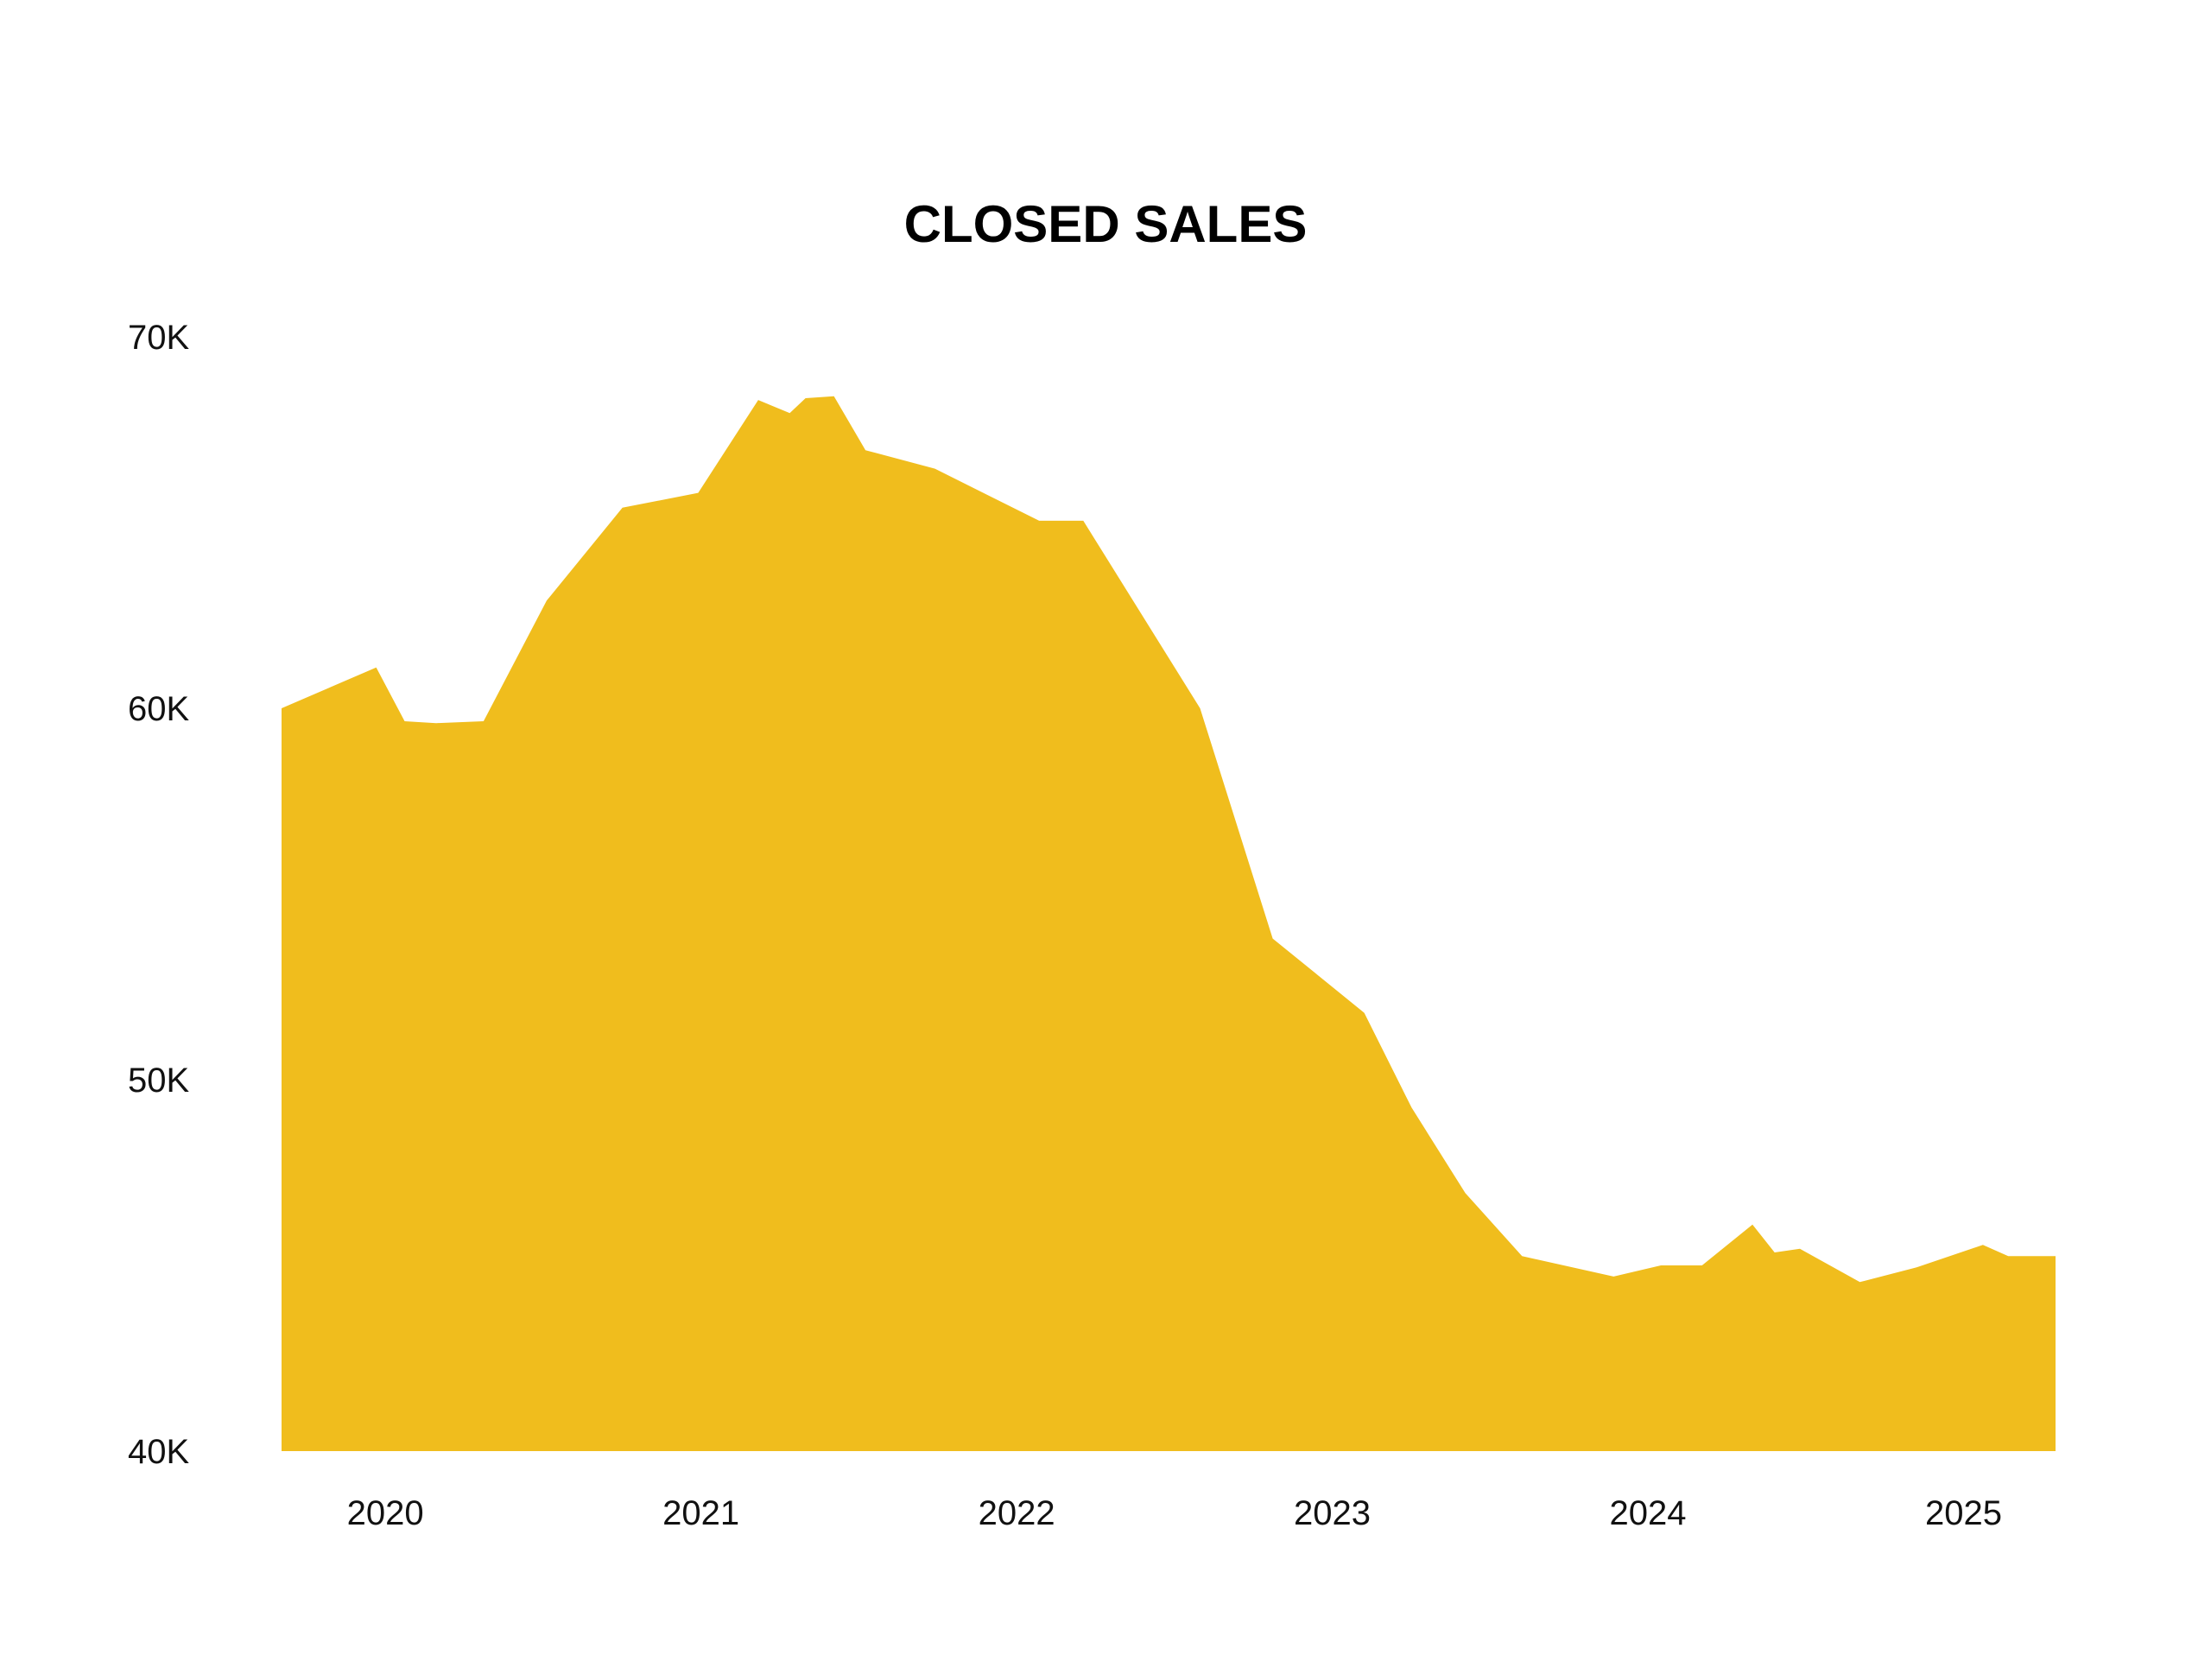 The height and width of the screenshot is (1680, 2211). Describe the element at coordinates (158, 1081) in the screenshot. I see `y-tick-label: 50K` at that location.